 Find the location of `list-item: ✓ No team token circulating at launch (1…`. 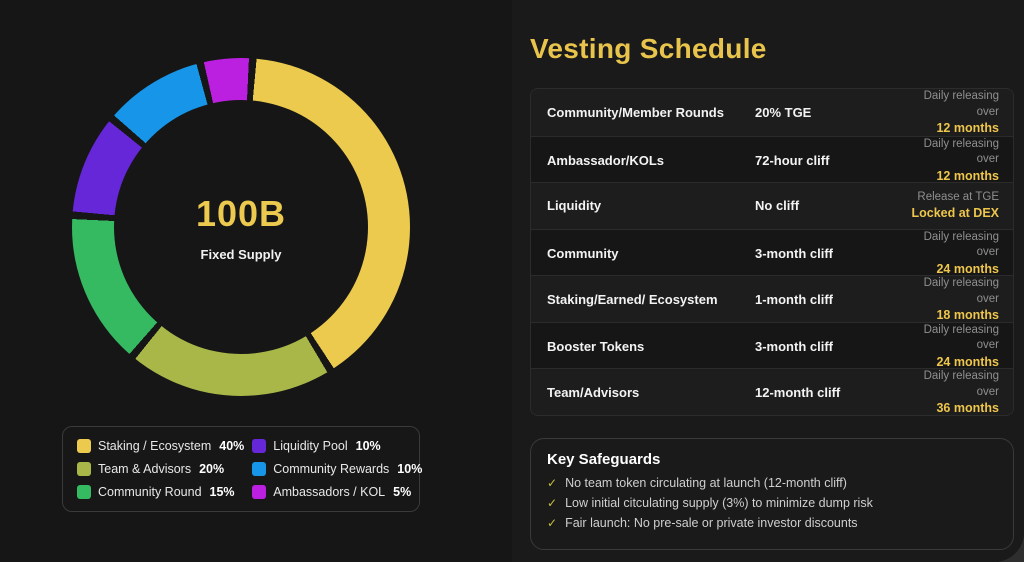

list-item: ✓ No team token circulating at launch (1… is located at coordinates (772, 483).